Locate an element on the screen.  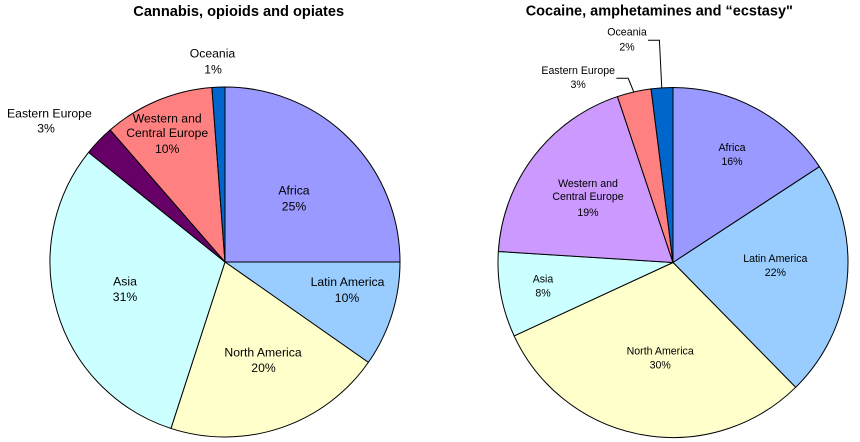
svg-text: 30% is located at coordinates (661, 366).